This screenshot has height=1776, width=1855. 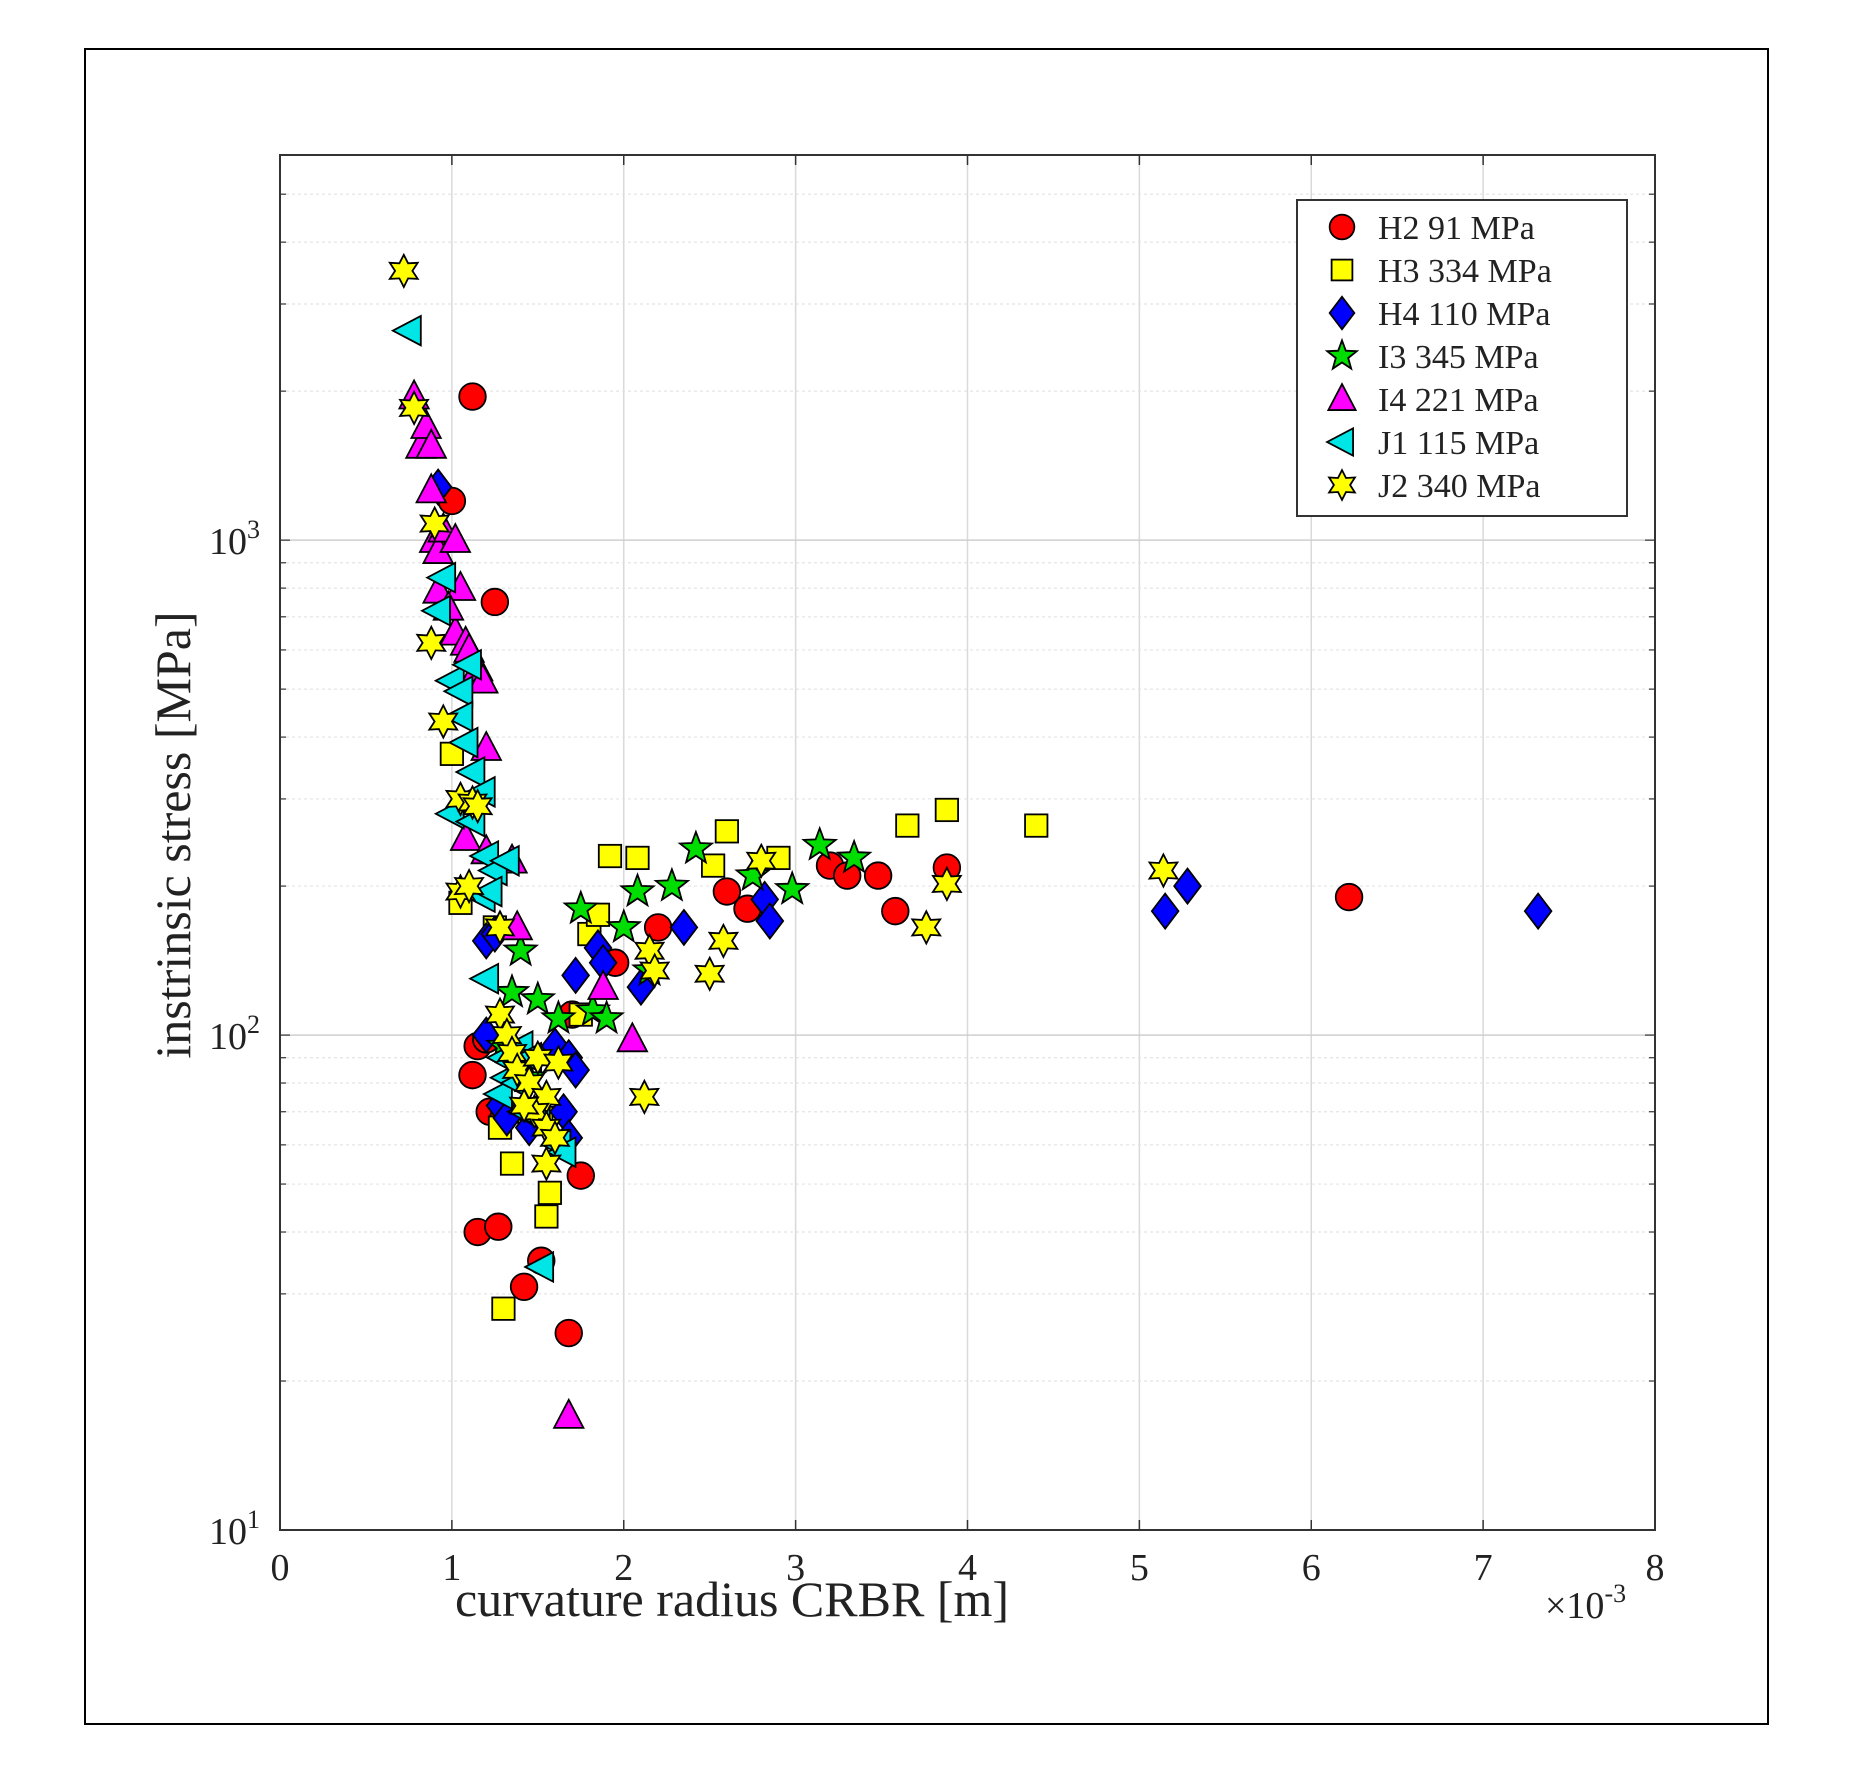 What do you see at coordinates (234, 1529) in the screenshot?
I see `y-tick-label: 10¹` at bounding box center [234, 1529].